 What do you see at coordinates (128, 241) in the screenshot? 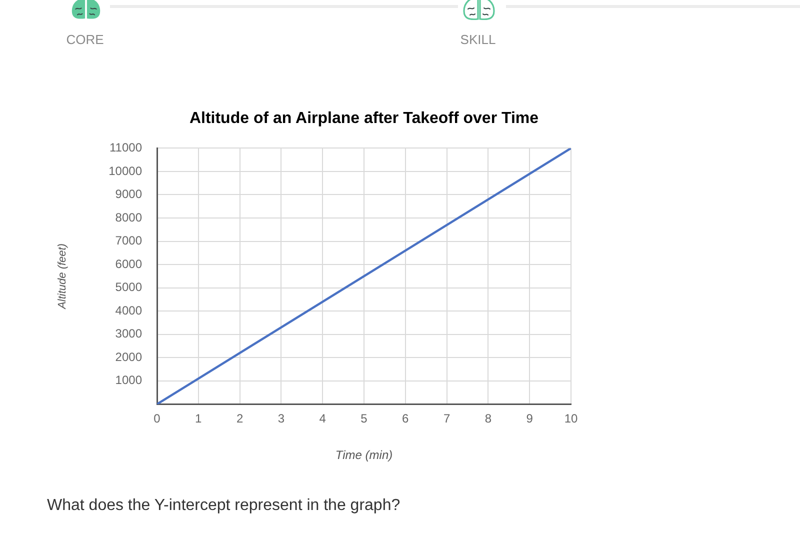
I see `y-tick-label: 7000` at bounding box center [128, 241].